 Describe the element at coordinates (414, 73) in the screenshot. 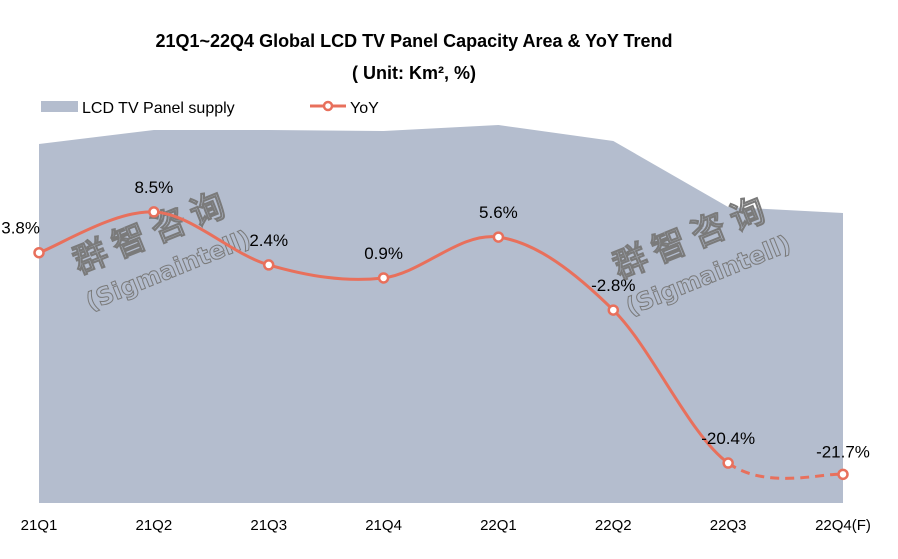

I see `chart-subtitle: ( Unit: Km², %)` at that location.